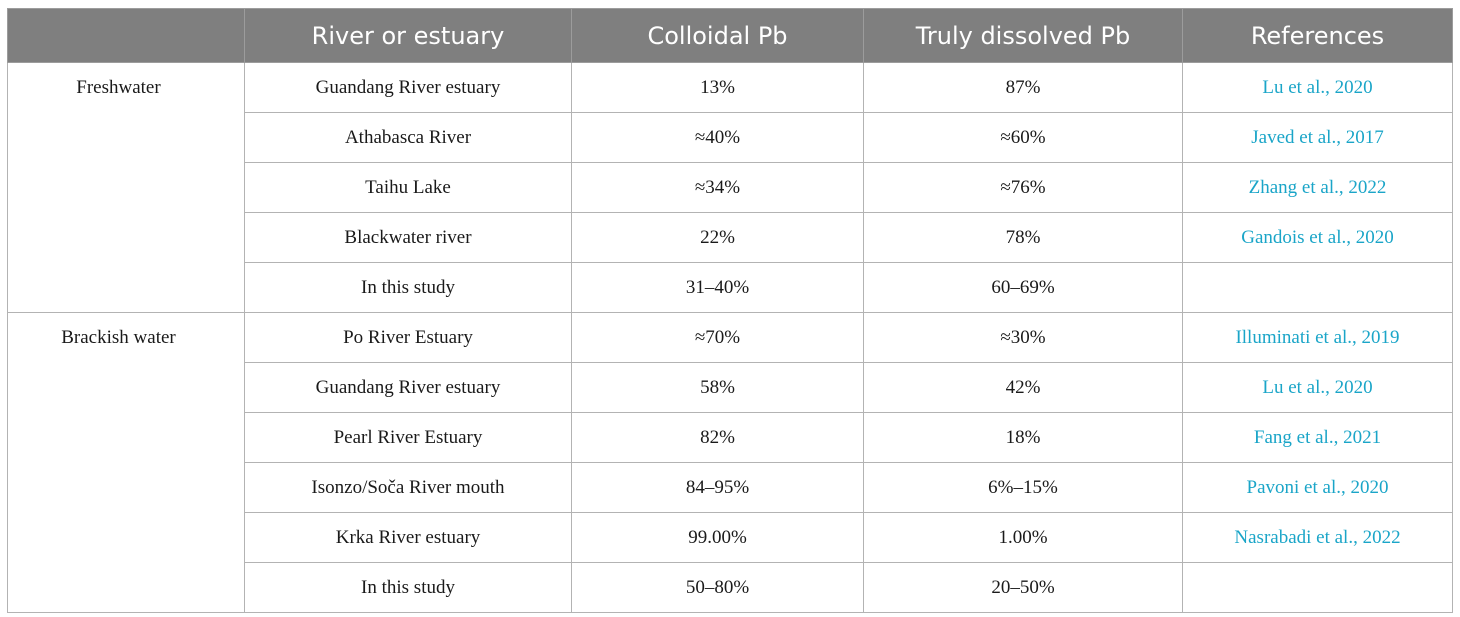 The width and height of the screenshot is (1460, 617). What do you see at coordinates (1023, 287) in the screenshot?
I see `dissolved-cell: 60–69%` at bounding box center [1023, 287].